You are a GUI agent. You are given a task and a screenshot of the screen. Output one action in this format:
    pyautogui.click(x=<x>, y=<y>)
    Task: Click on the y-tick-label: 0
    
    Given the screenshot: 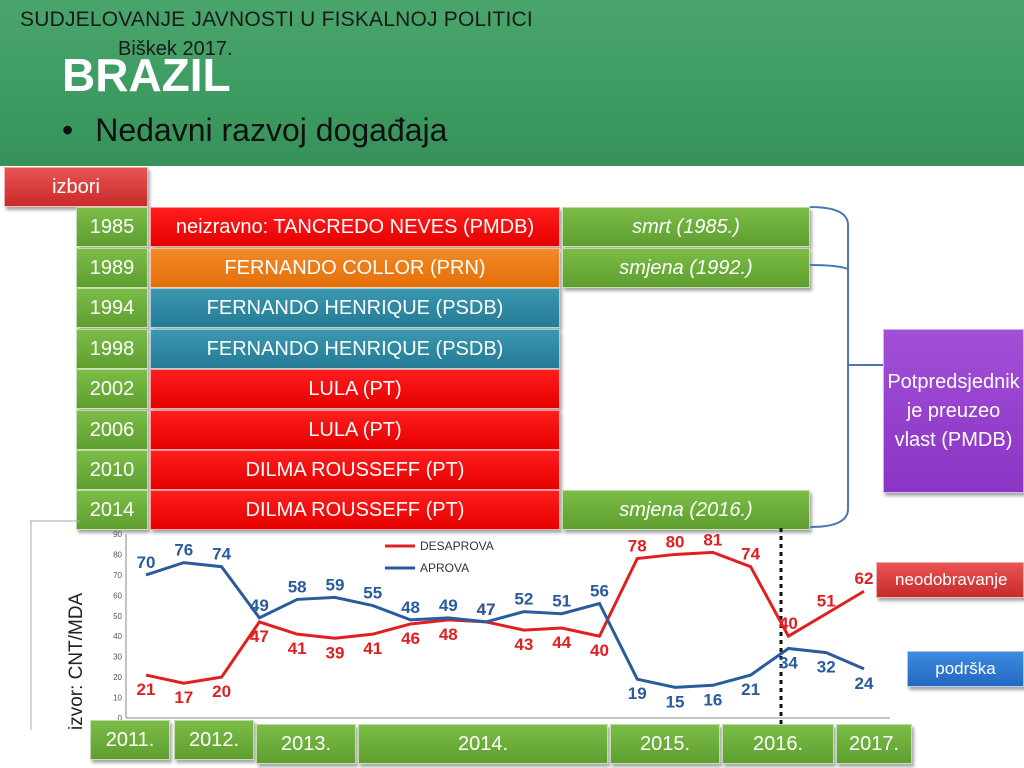 What is the action you would take?
    pyautogui.click(x=120, y=718)
    